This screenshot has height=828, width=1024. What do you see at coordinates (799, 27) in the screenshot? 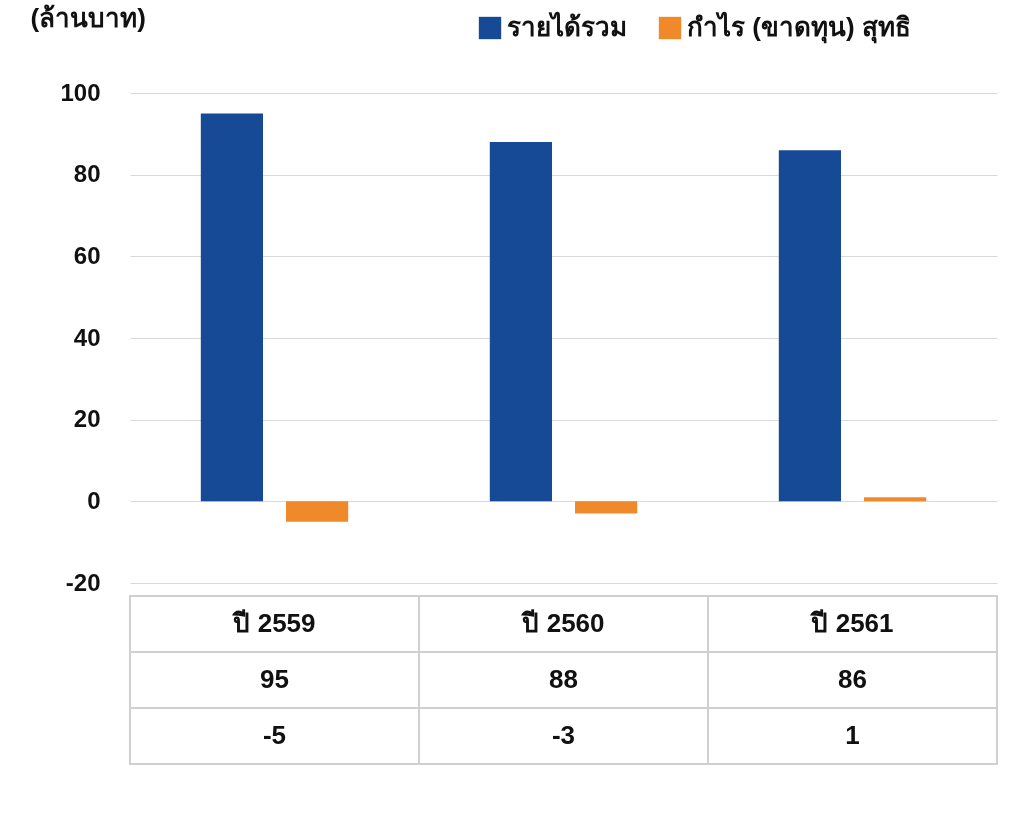
I see `legend-label: กำไร (ขาดทุน) สุทธิ` at bounding box center [799, 27].